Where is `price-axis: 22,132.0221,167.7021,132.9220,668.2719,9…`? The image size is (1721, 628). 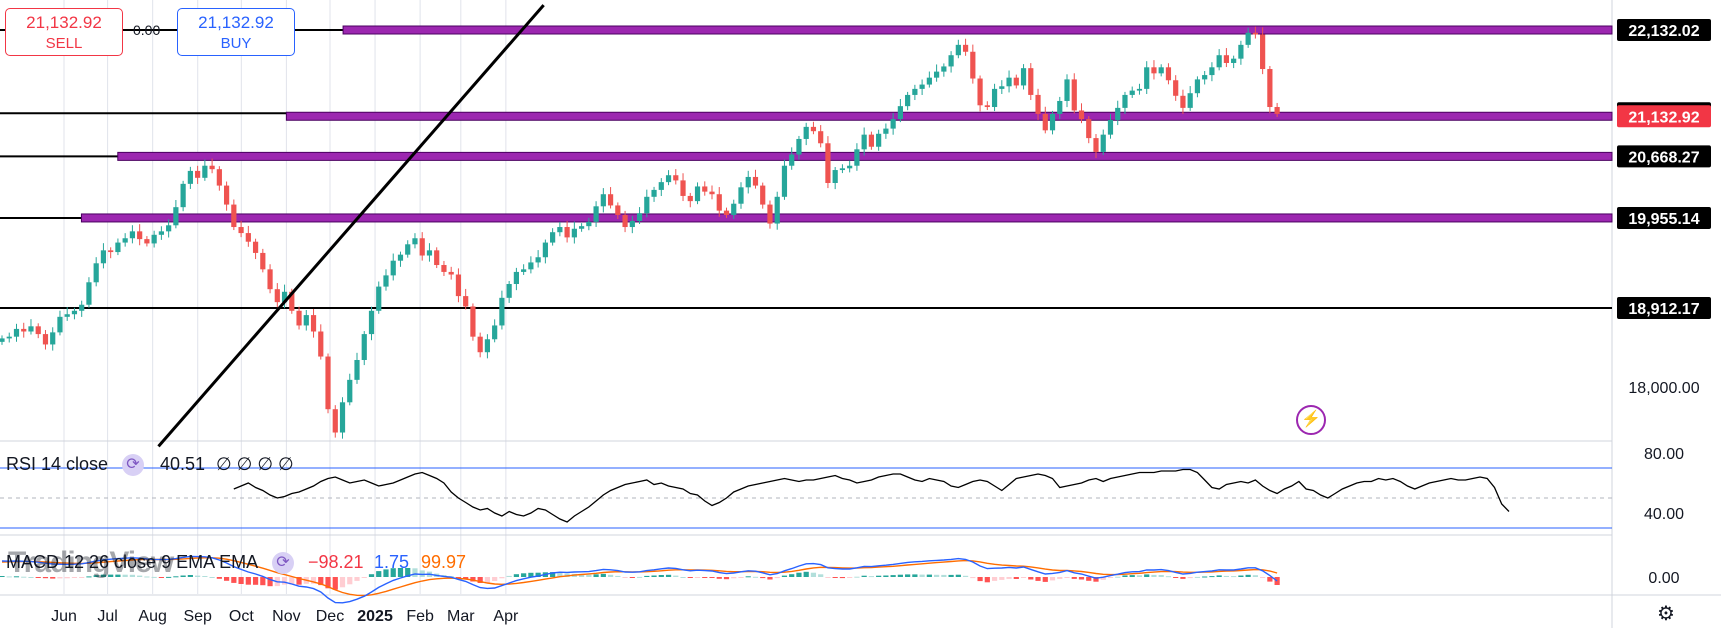 price-axis: 22,132.0221,167.7021,132.9220,668.2719,9… is located at coordinates (1664, 208).